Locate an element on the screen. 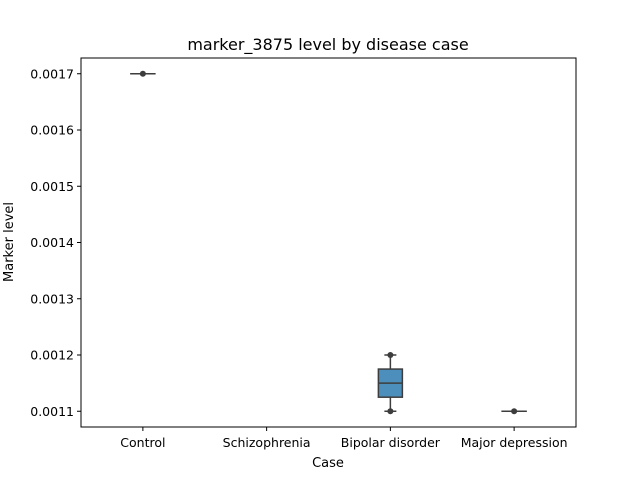  y-tick-label: 0.0014 is located at coordinates (52, 242).